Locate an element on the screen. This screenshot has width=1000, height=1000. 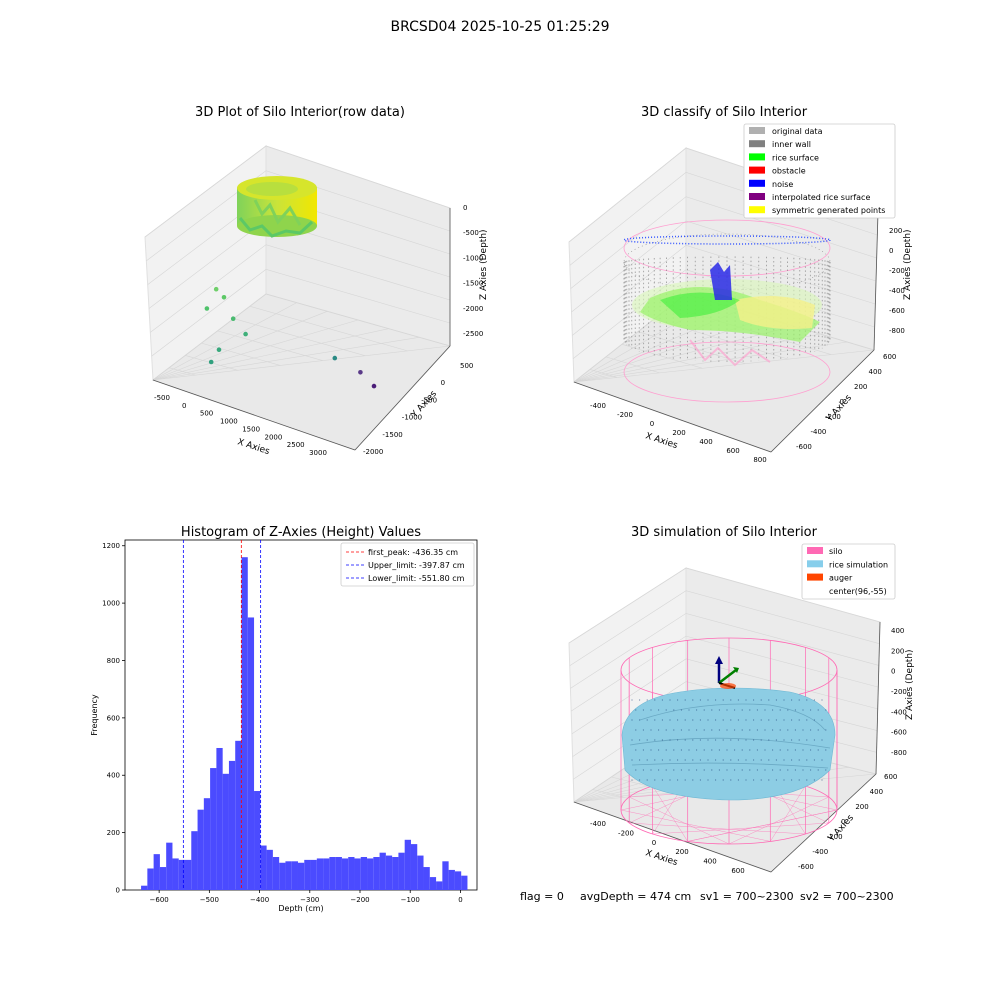
simulation-y-tick-label: 600 is located at coordinates (890, 777).